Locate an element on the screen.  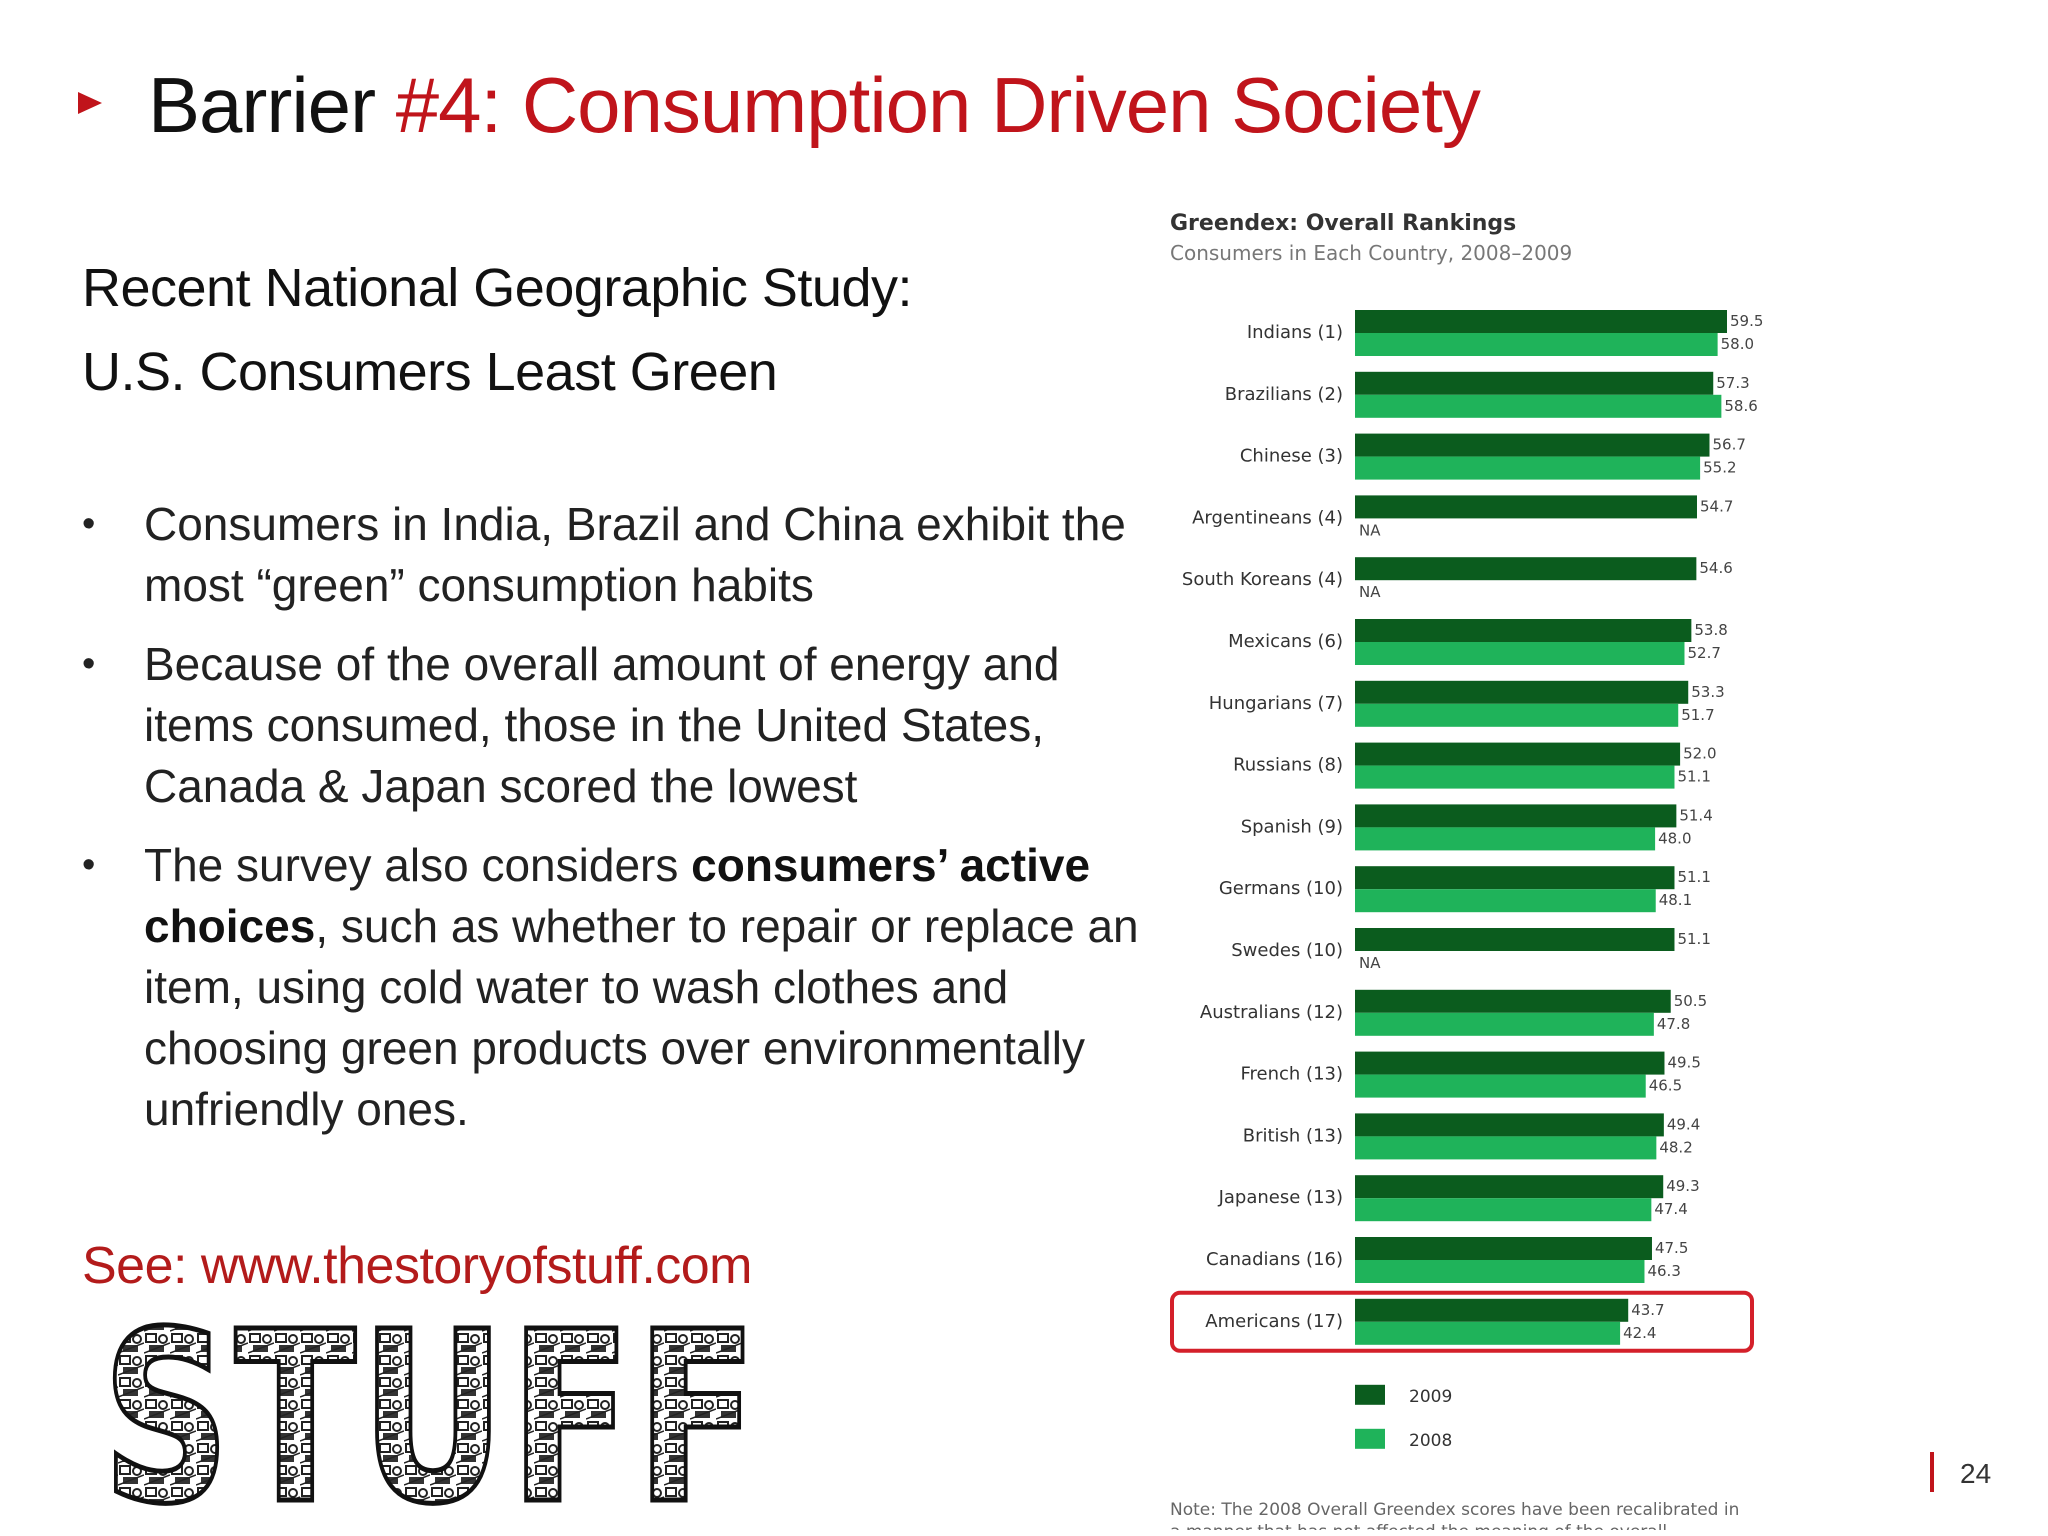
bar-value-label: 59.5 is located at coordinates (1746, 321).